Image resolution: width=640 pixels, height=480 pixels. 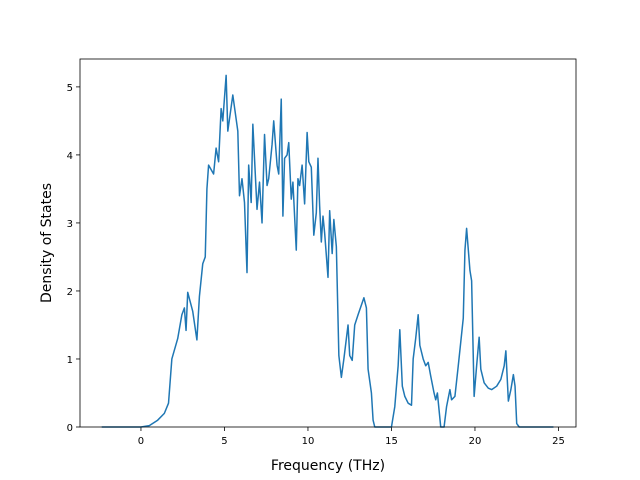 What do you see at coordinates (70, 292) in the screenshot?
I see `y-tick-label: 2` at bounding box center [70, 292].